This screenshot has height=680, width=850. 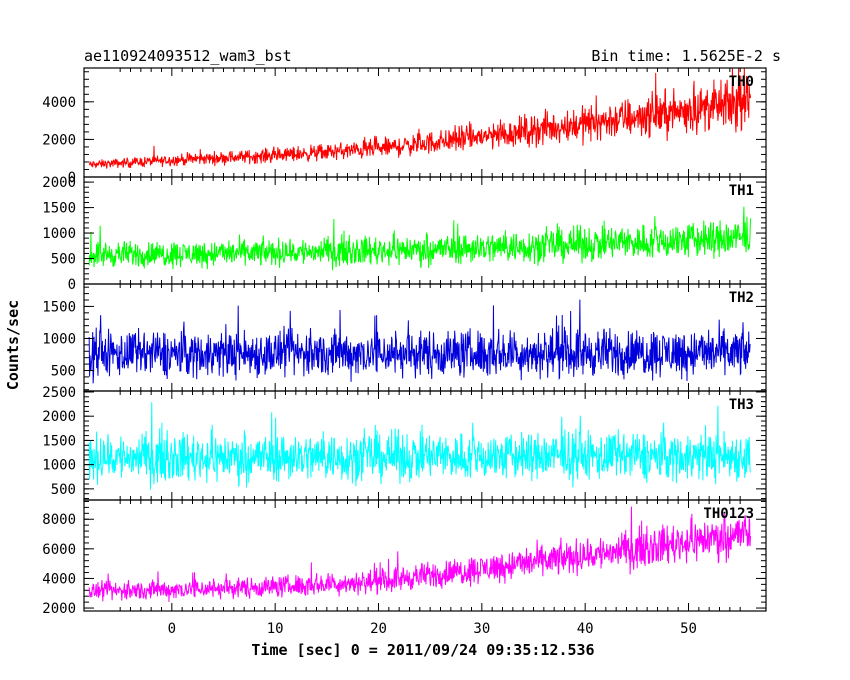 What do you see at coordinates (741, 191) in the screenshot?
I see `panel-label-th1: TH1` at bounding box center [741, 191].